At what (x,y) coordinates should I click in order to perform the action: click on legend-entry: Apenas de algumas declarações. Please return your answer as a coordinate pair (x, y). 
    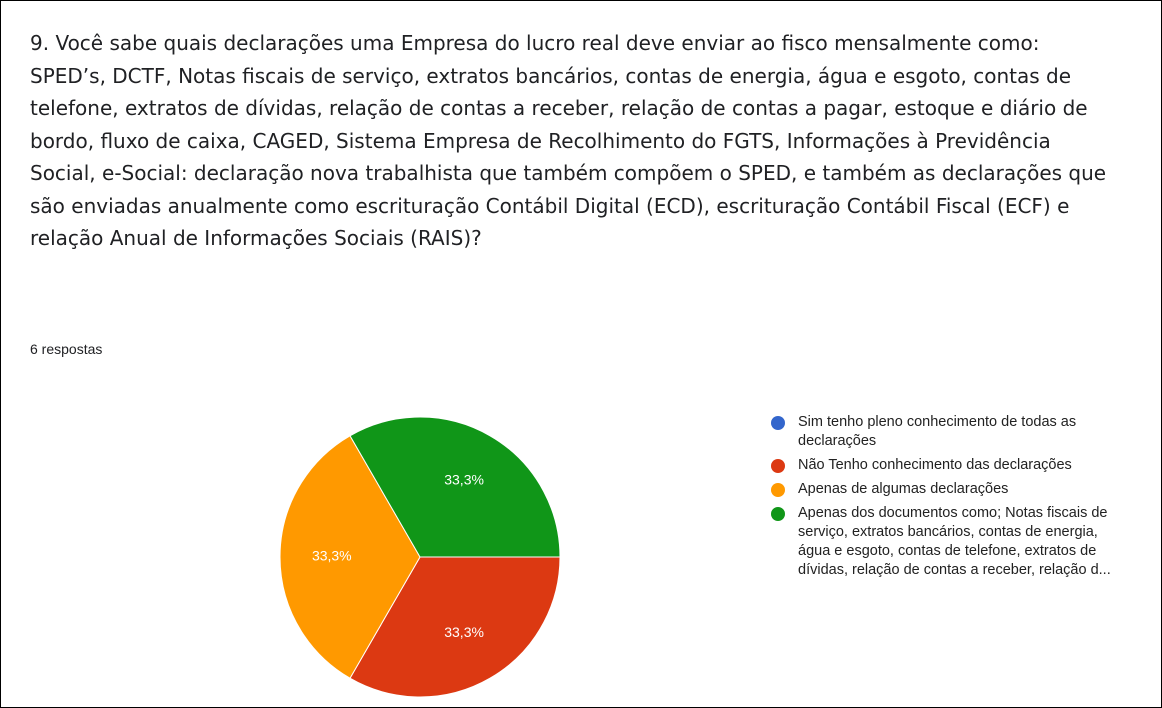
    Looking at the image, I should click on (951, 489).